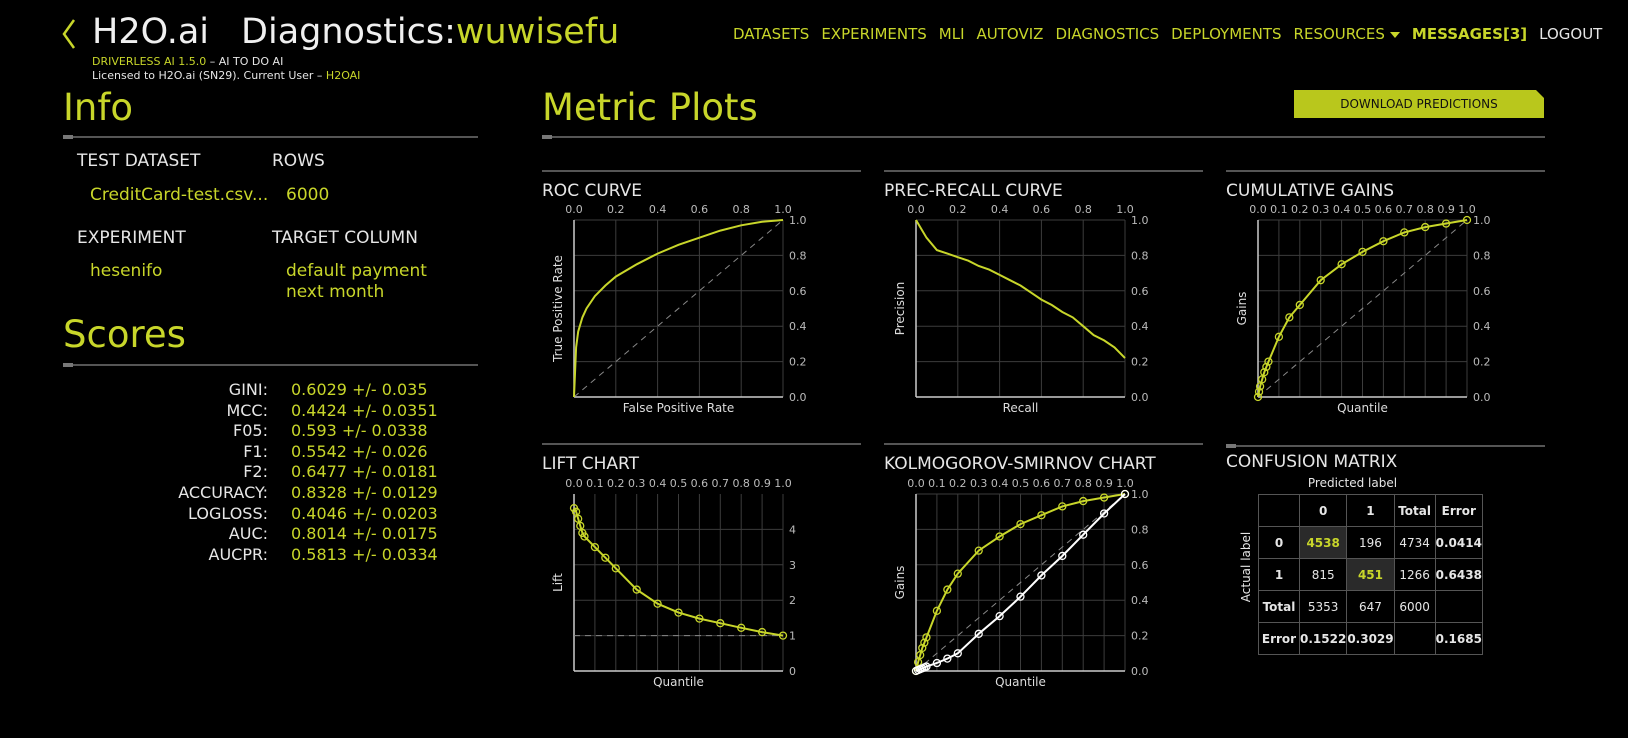 The image size is (1628, 738). What do you see at coordinates (1419, 104) in the screenshot?
I see `download-predictions-button: DOWNLOAD PREDICTIONS` at bounding box center [1419, 104].